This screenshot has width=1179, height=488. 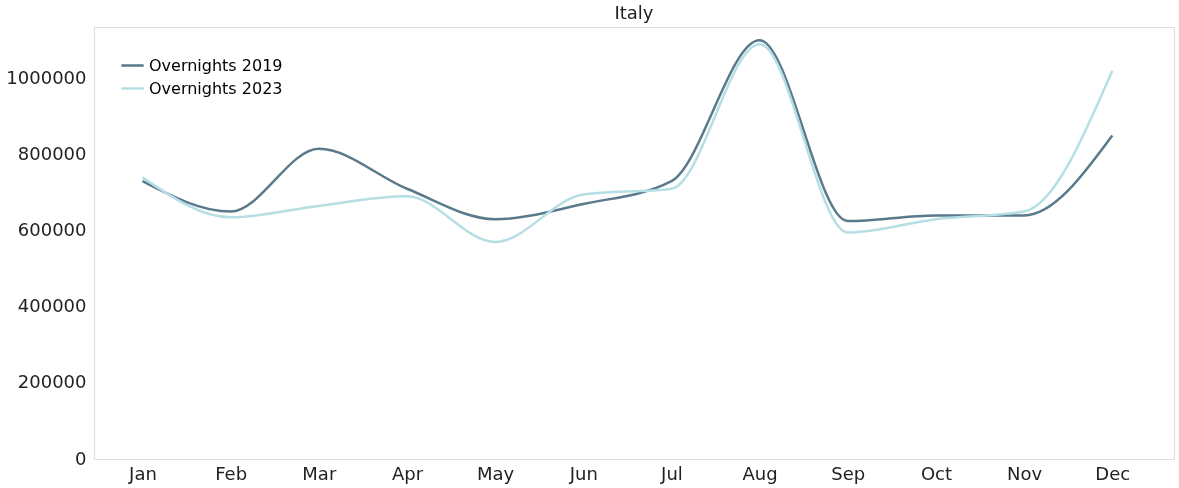 I want to click on legend-label: Overnights 2023, so click(x=216, y=88).